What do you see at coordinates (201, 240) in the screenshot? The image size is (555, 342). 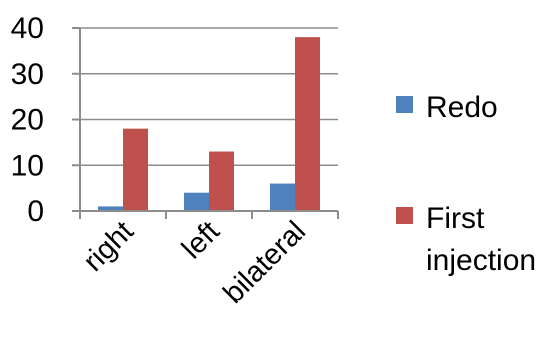 I see `x-tick-label: left` at bounding box center [201, 240].